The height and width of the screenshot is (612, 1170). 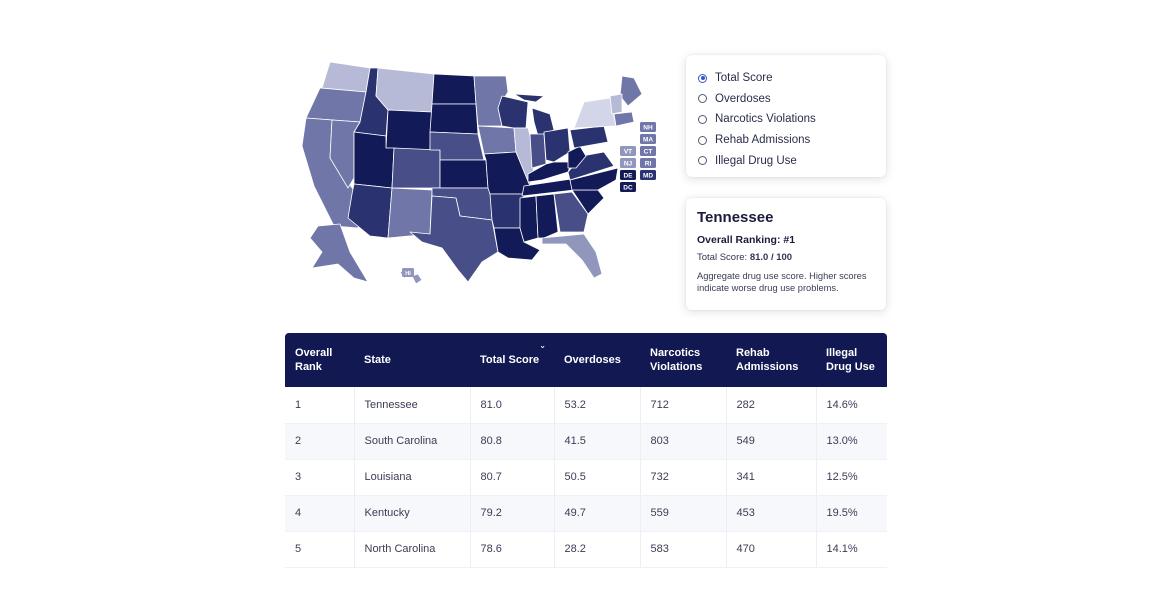 What do you see at coordinates (513, 112) in the screenshot?
I see `state-wi` at bounding box center [513, 112].